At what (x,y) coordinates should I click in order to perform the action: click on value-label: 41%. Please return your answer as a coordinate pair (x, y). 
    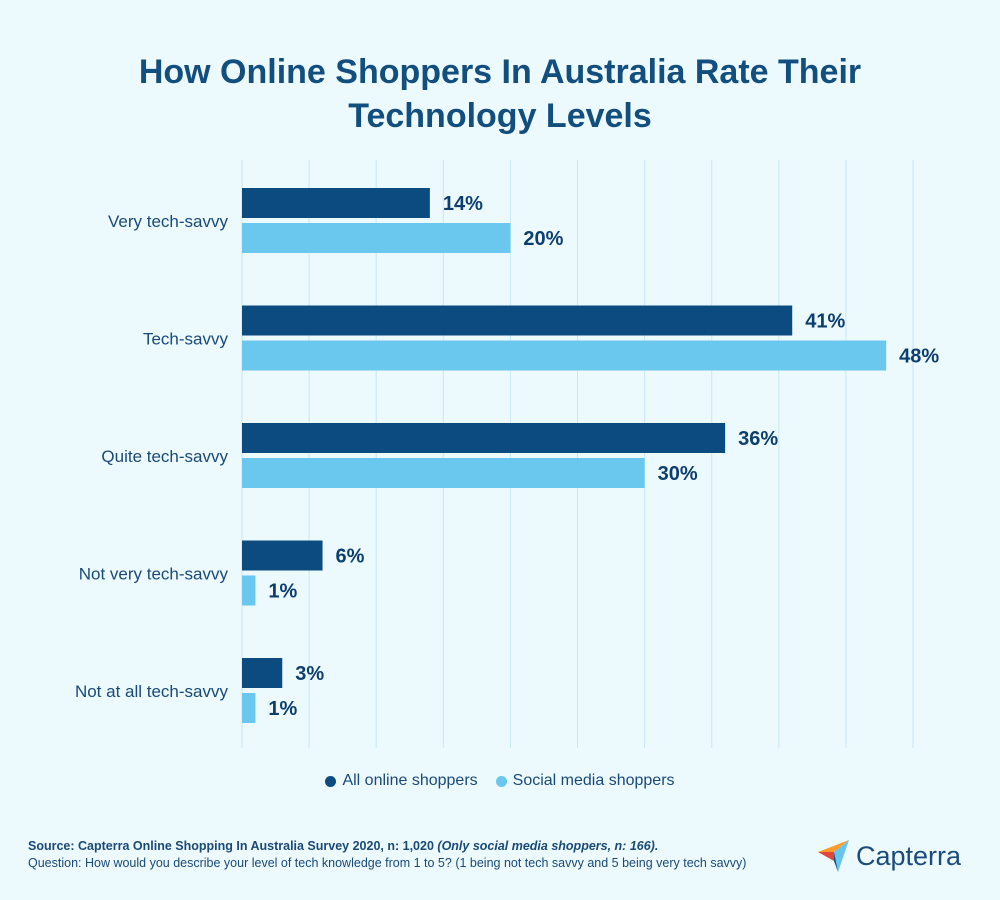
    Looking at the image, I should click on (825, 322).